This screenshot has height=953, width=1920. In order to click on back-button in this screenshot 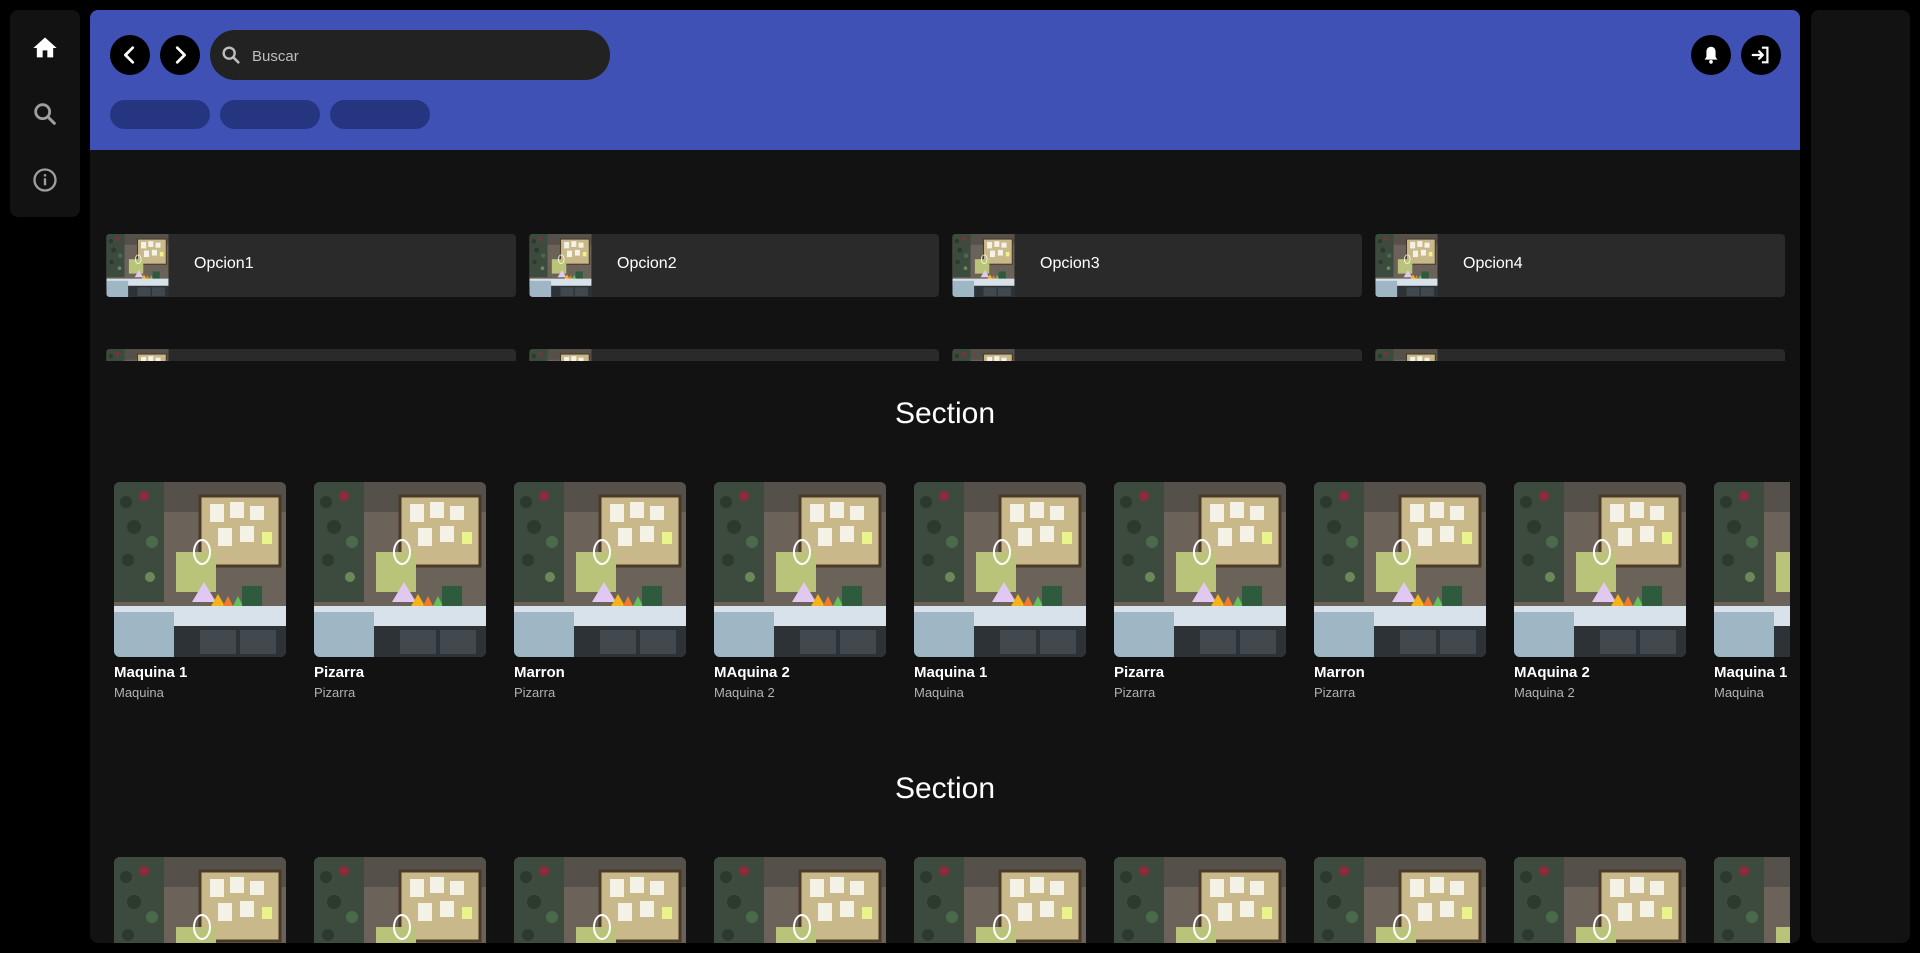, I will do `click(130, 55)`.